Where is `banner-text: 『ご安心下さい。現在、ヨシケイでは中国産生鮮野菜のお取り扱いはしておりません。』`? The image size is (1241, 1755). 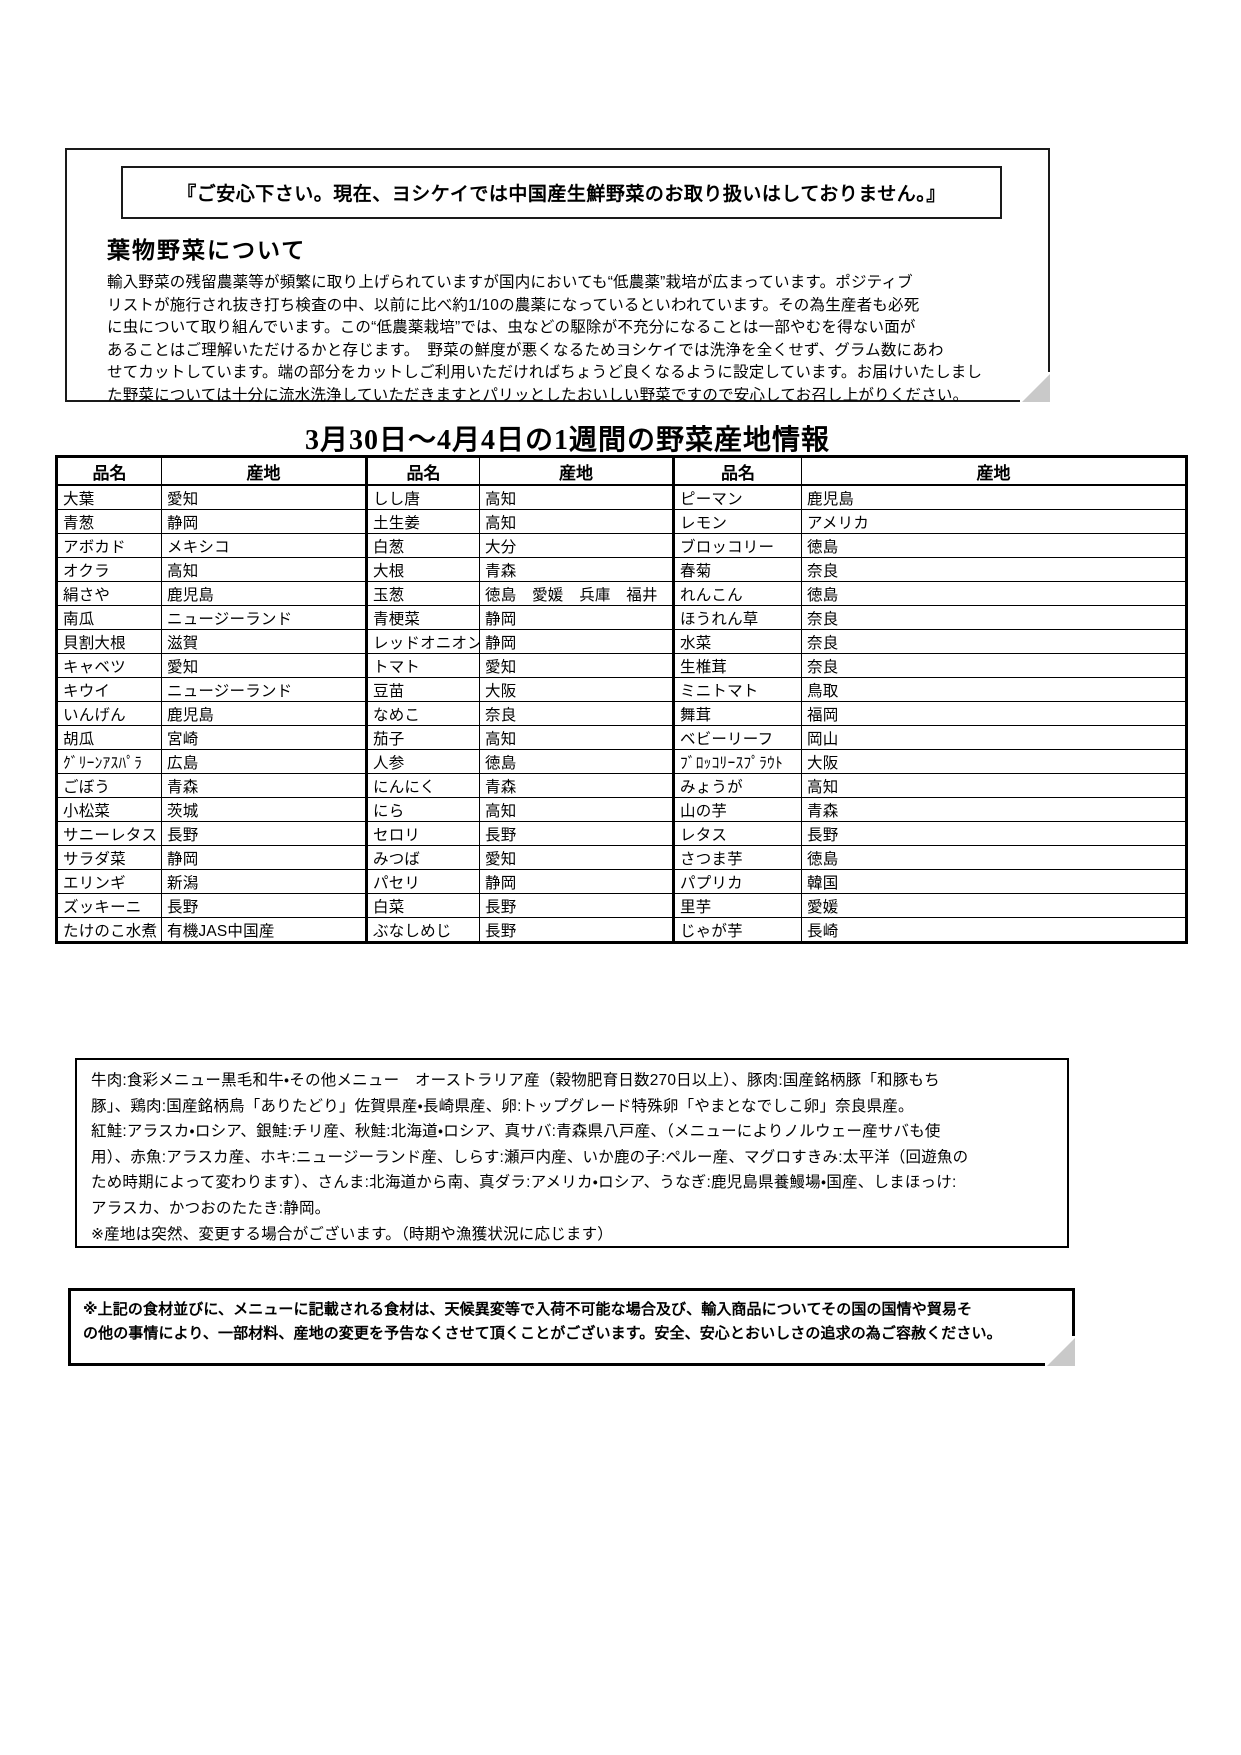
banner-text: 『ご安心下さい。現在、ヨシケイでは中国産生鮮野菜のお取り扱いはしておりません。』 is located at coordinates (561, 194).